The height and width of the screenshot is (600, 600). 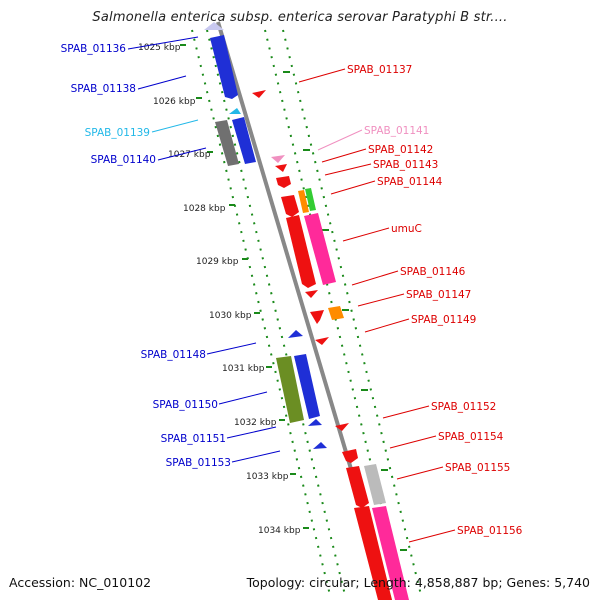 I want to click on gene-label-right: SPAB_01141, so click(x=396, y=131).